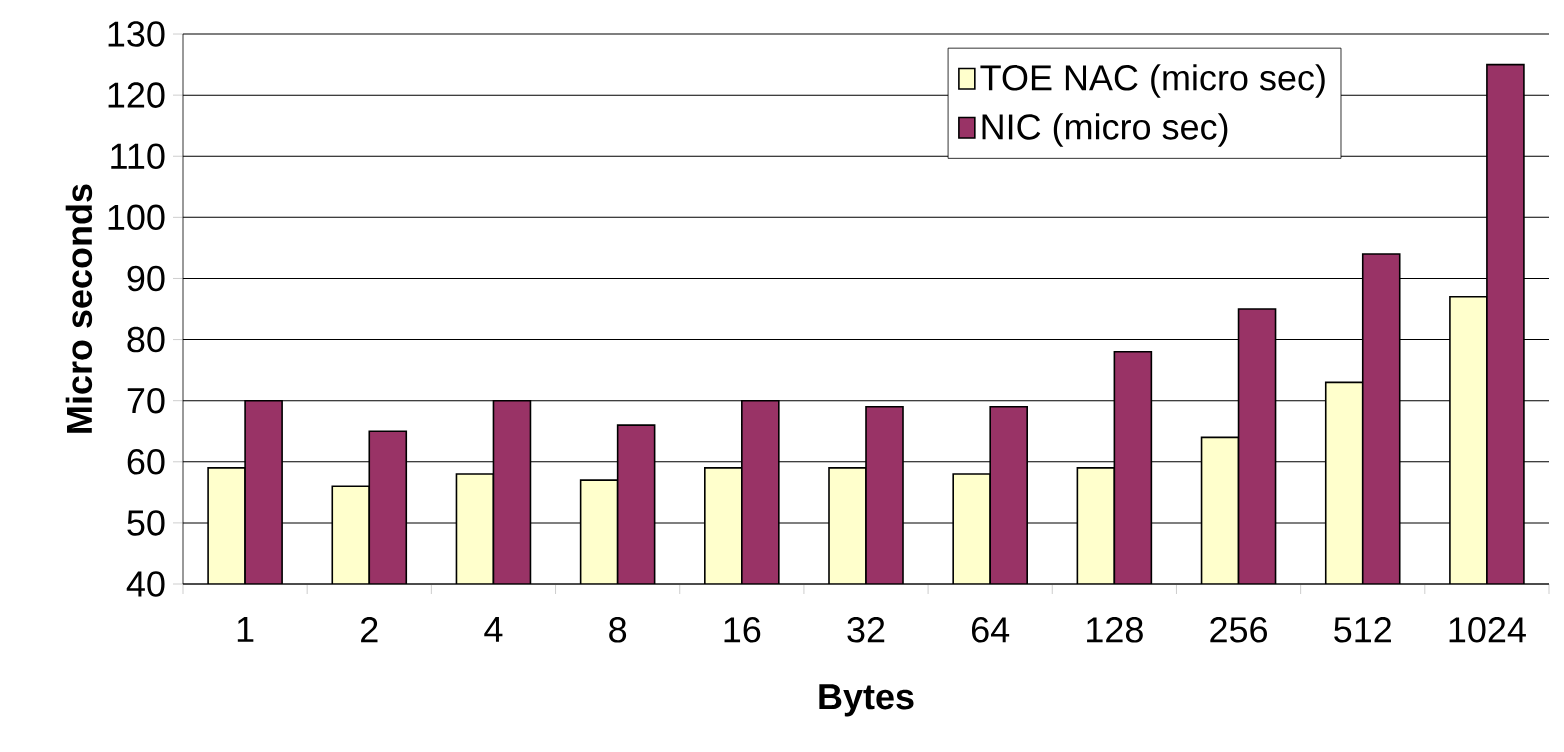  What do you see at coordinates (146, 339) in the screenshot?
I see `y-tick-label: 80` at bounding box center [146, 339].